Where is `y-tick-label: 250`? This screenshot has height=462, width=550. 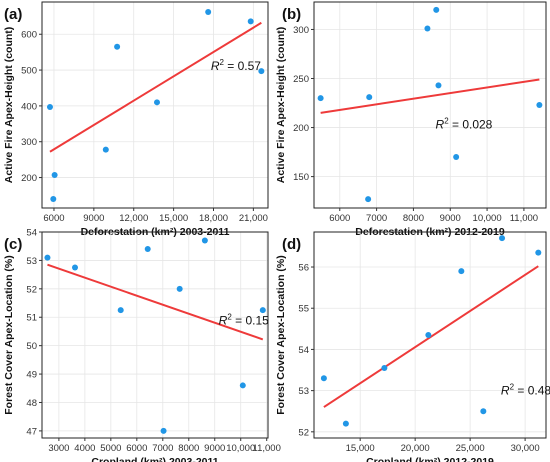
y-tick-label: 250 is located at coordinates (301, 79).